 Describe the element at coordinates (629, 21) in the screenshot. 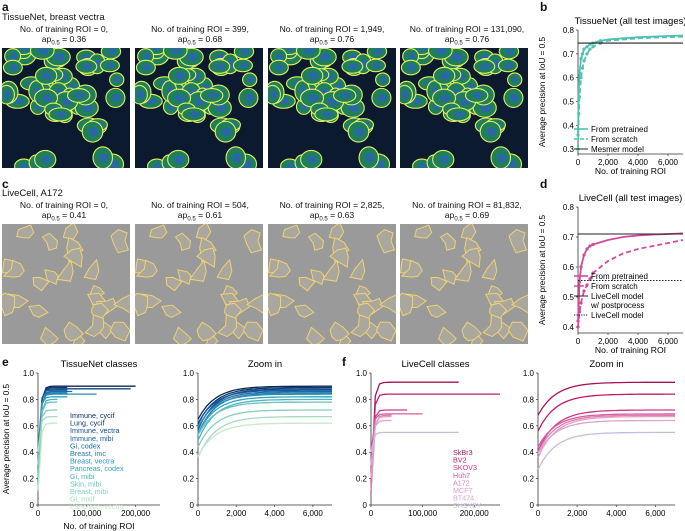

I see `chart-title: TissueNet (all test images)` at that location.